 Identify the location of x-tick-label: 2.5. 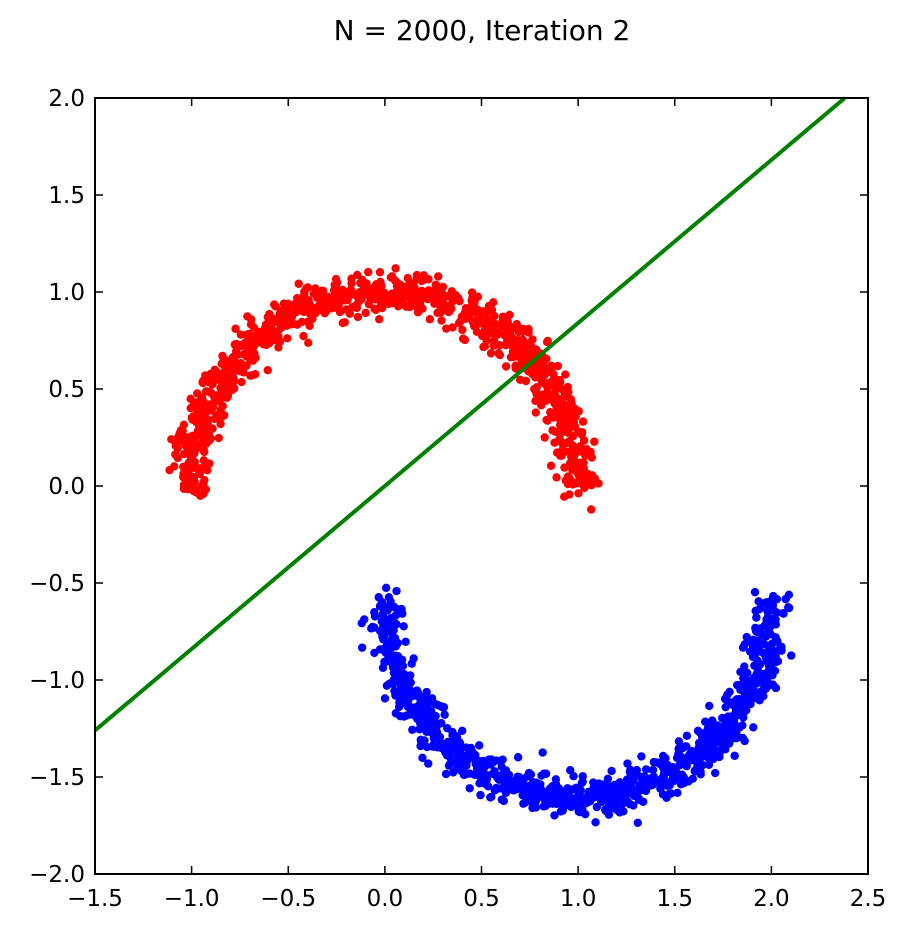
(868, 899).